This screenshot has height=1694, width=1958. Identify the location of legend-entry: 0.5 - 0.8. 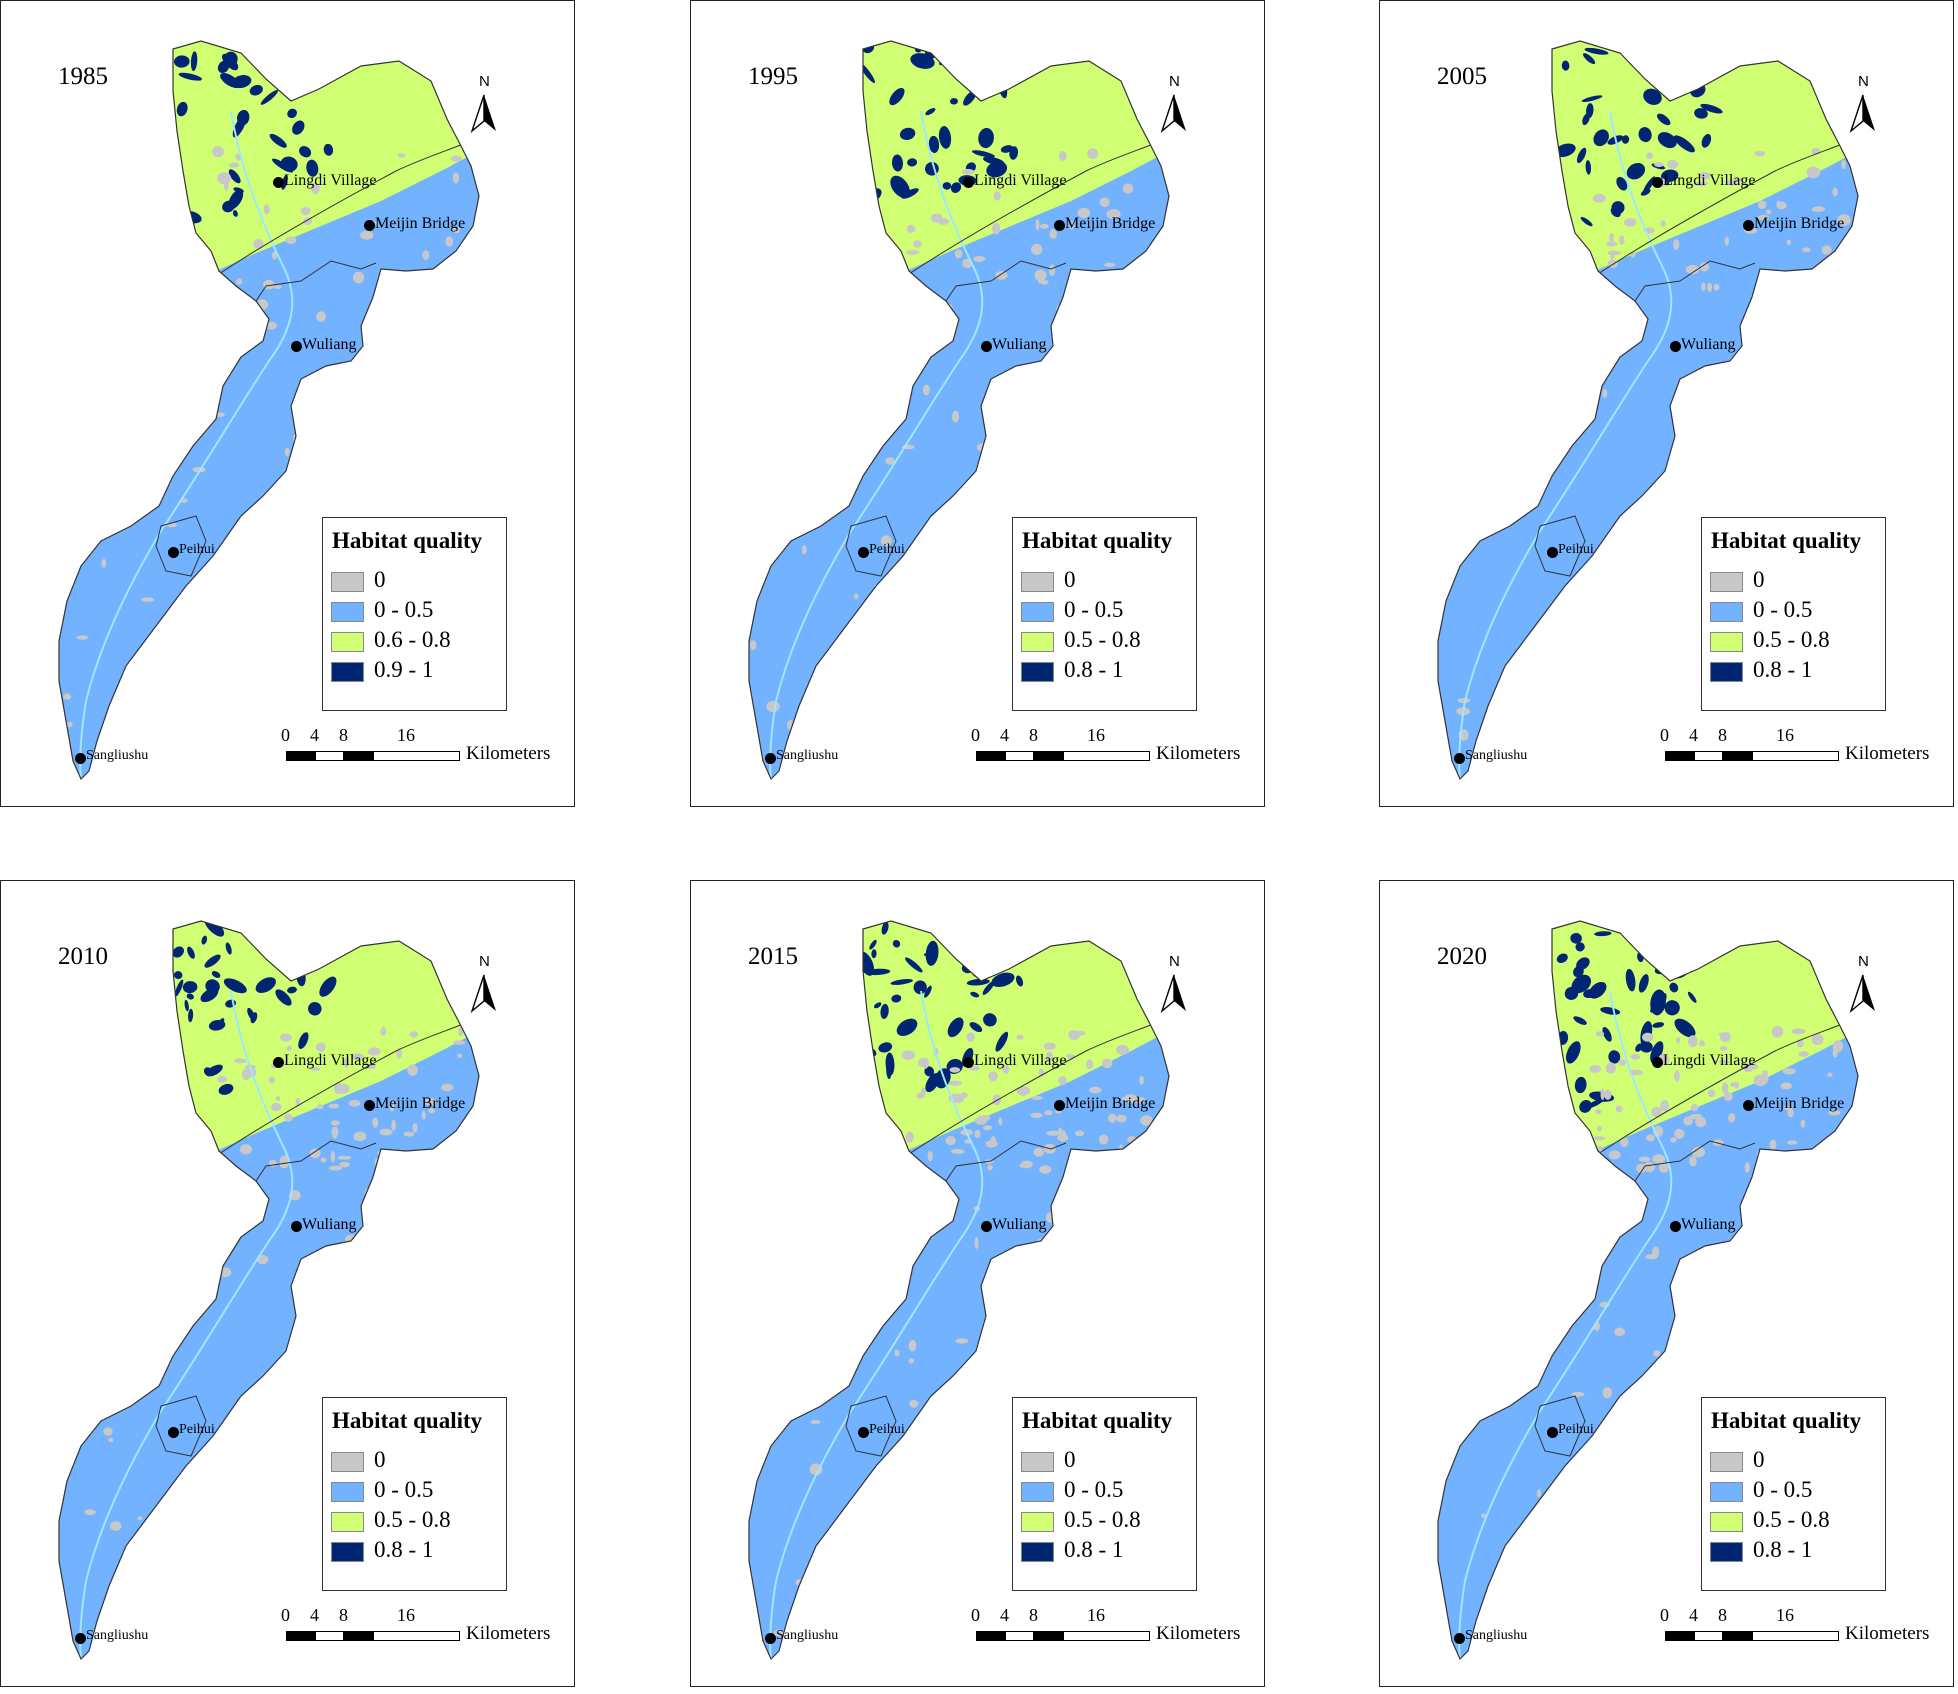
(1795, 1522).